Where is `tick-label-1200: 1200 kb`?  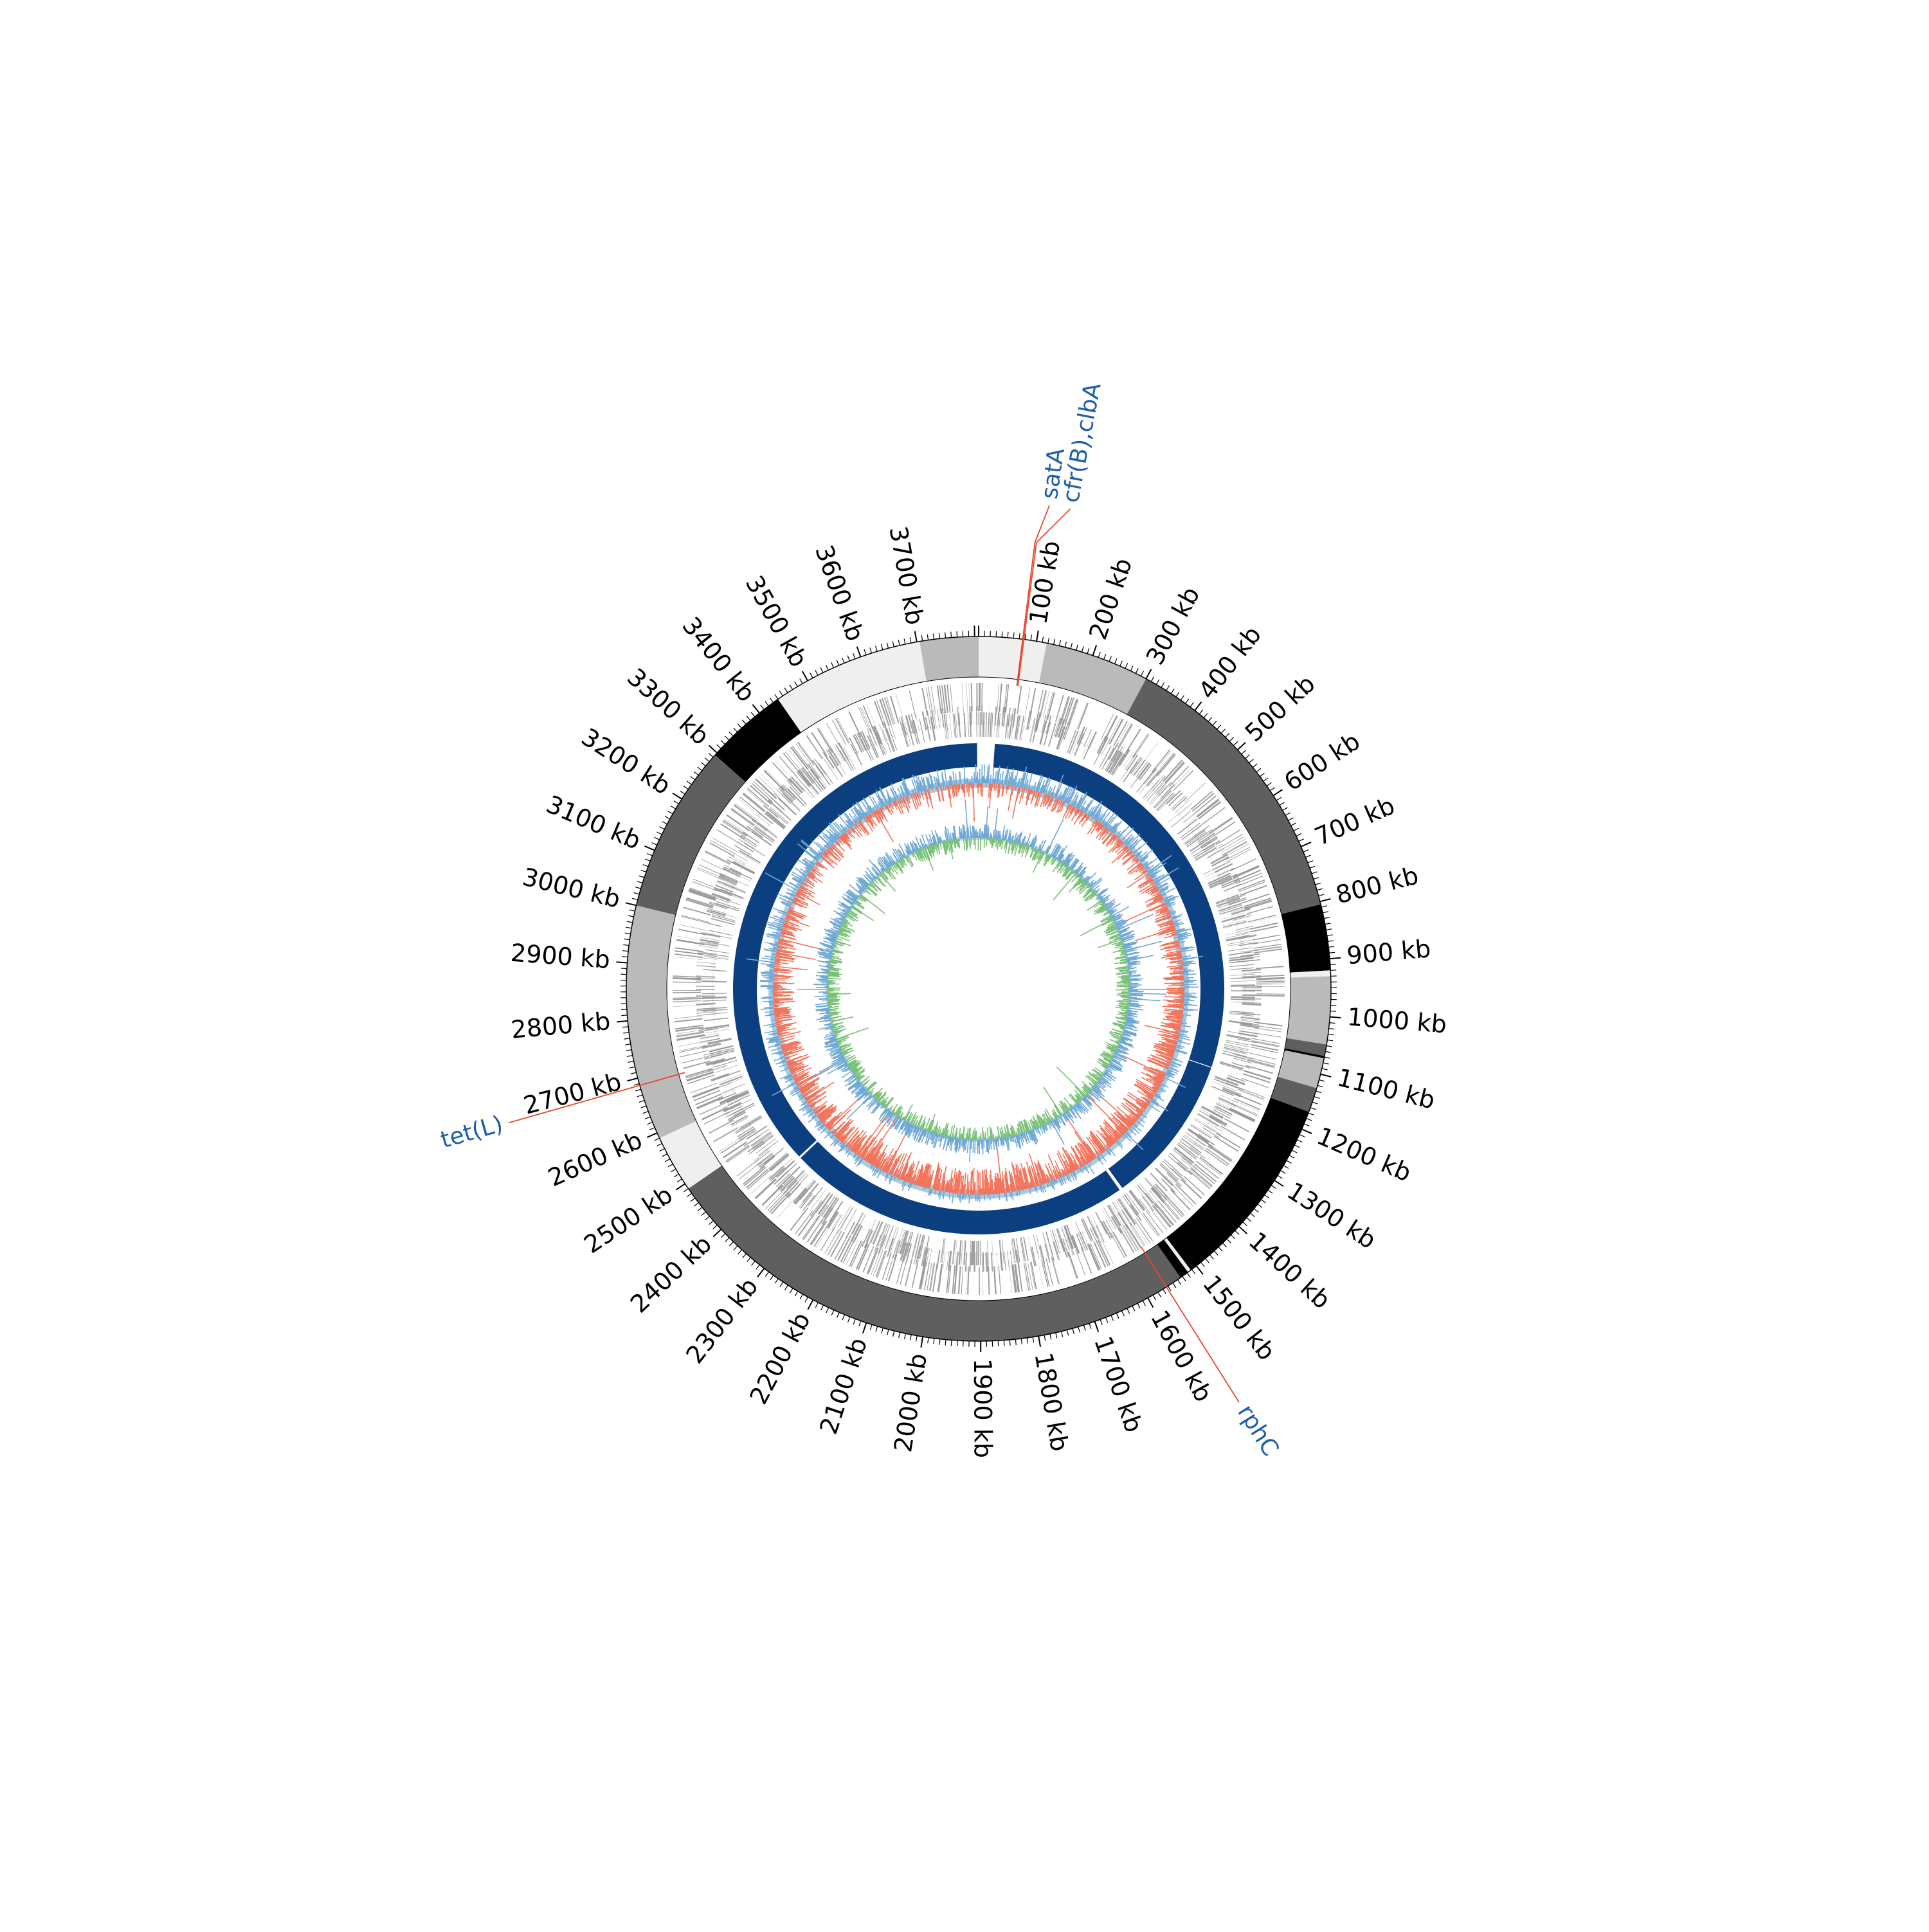 tick-label-1200: 1200 kb is located at coordinates (1364, 1154).